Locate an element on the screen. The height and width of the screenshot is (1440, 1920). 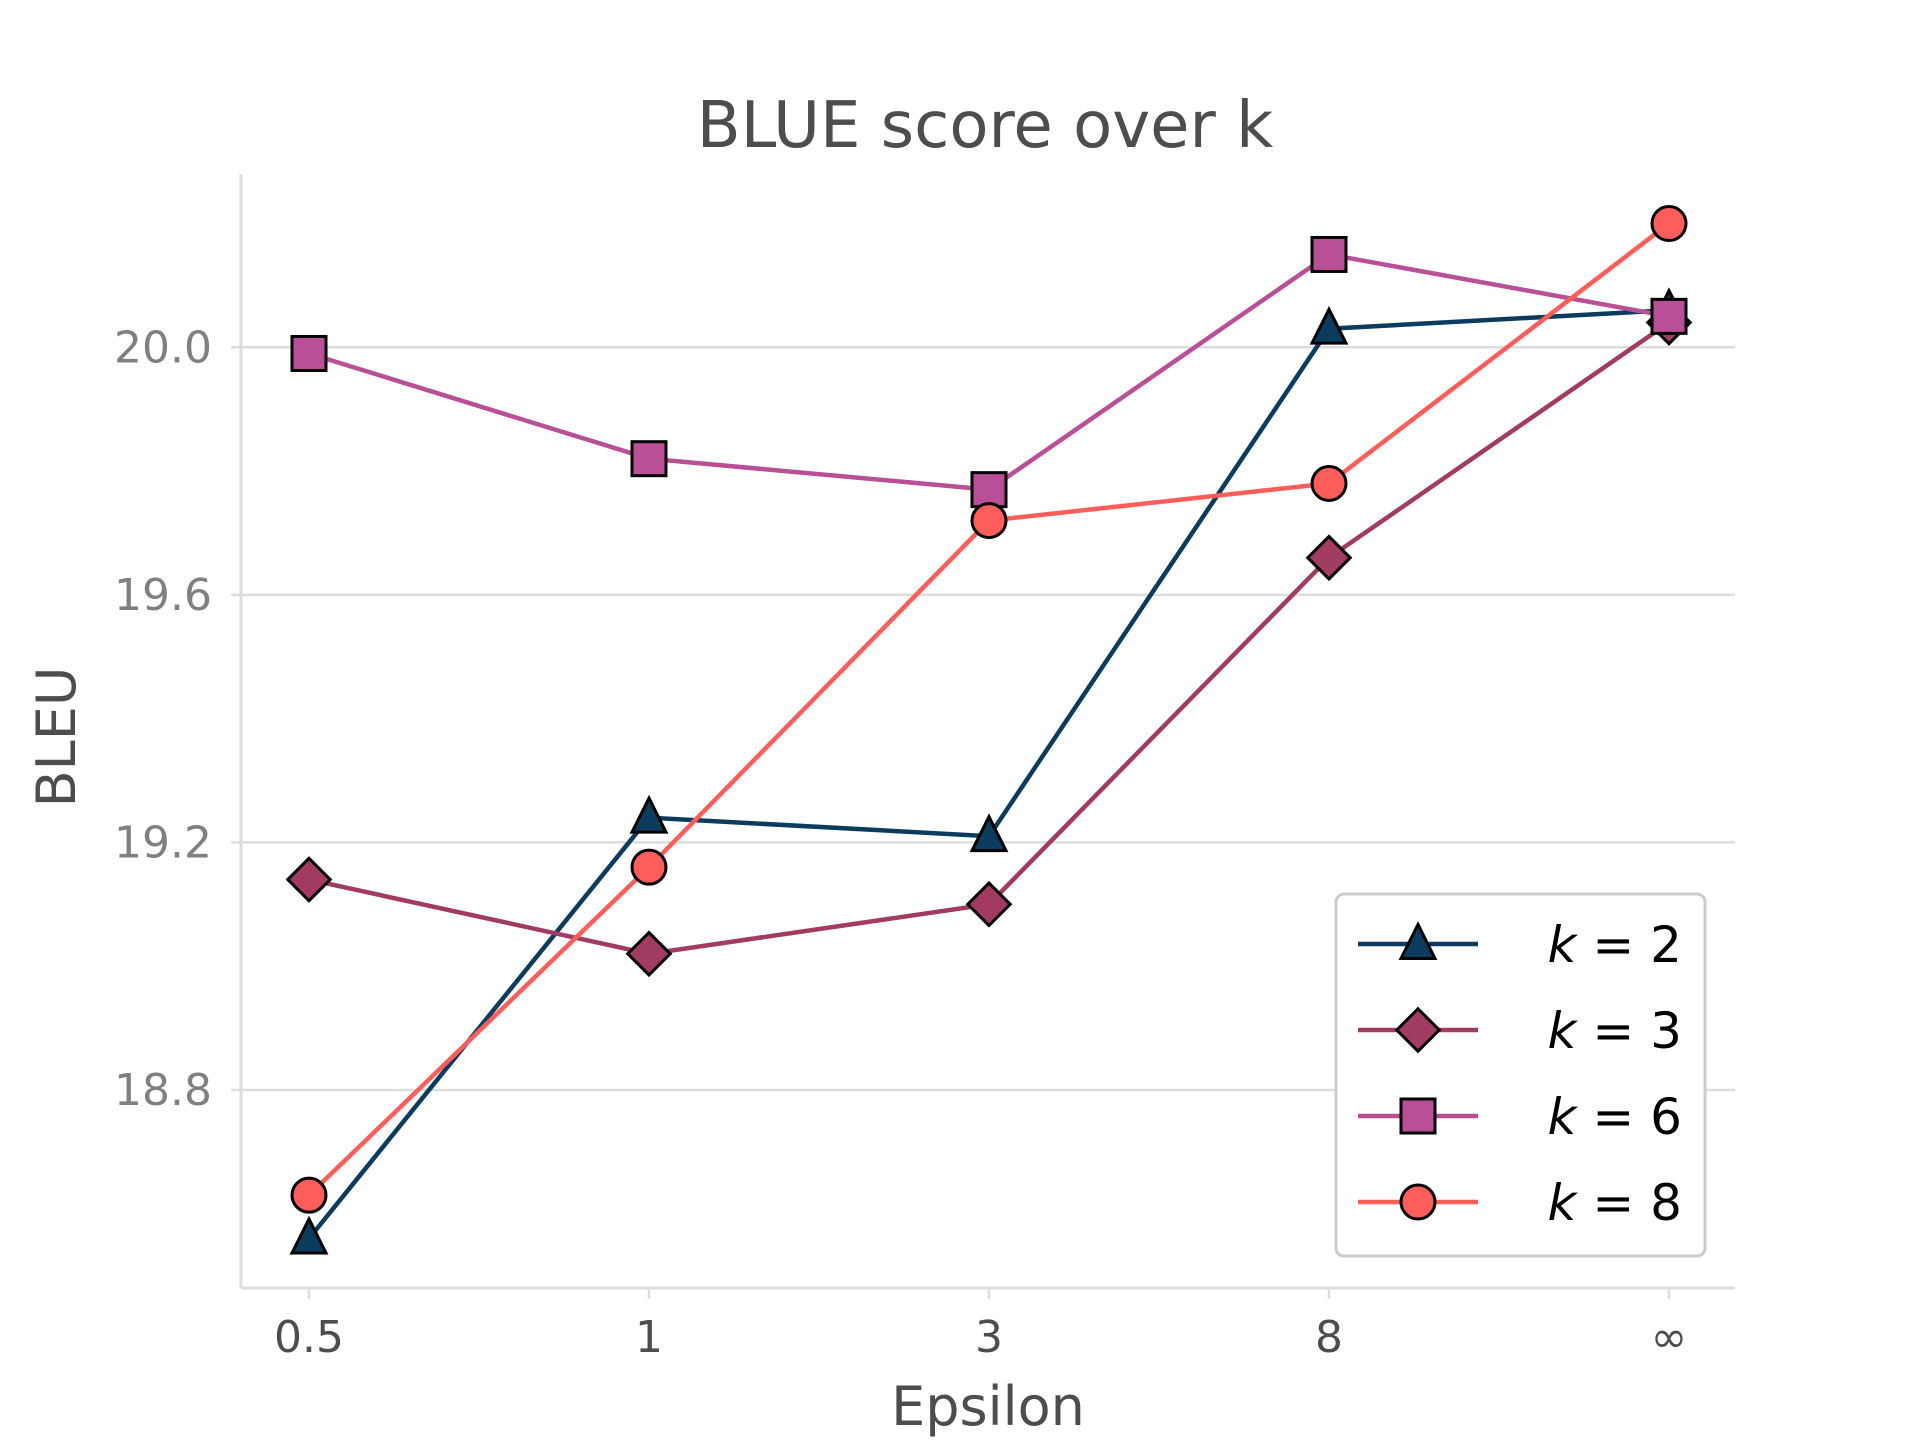
series-line is located at coordinates (989, 372).